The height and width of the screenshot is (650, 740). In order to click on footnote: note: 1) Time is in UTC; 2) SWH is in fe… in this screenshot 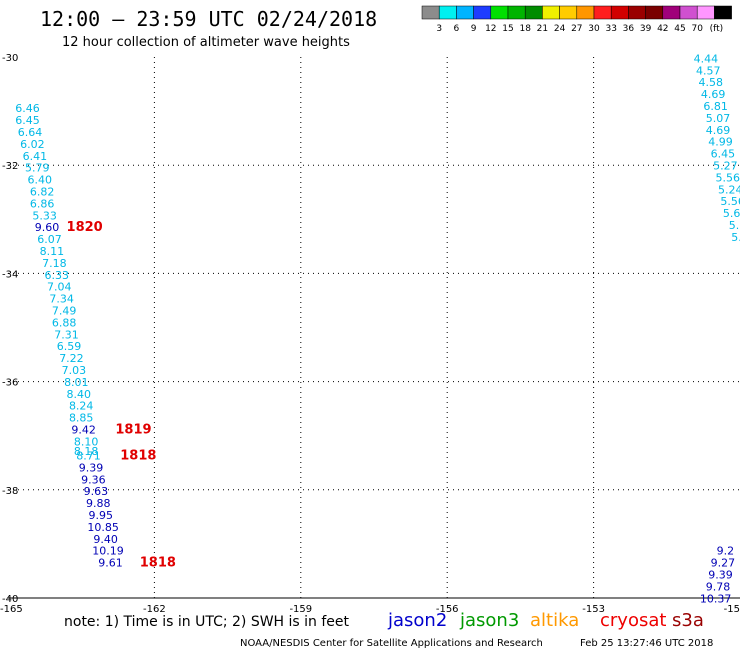, I will do `click(207, 622)`.